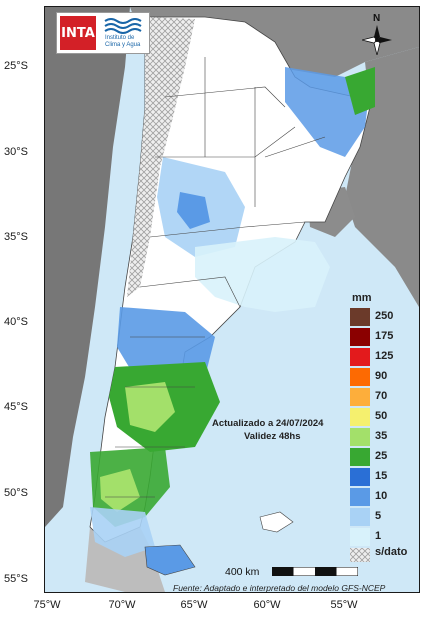  I want to click on latitude-label: 35°S, so click(16, 237).